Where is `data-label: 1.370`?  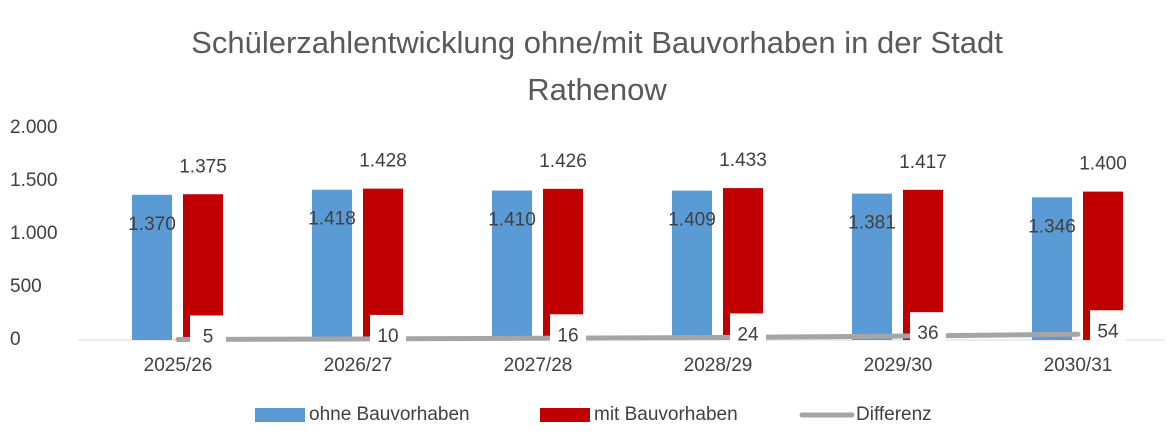 data-label: 1.370 is located at coordinates (152, 224).